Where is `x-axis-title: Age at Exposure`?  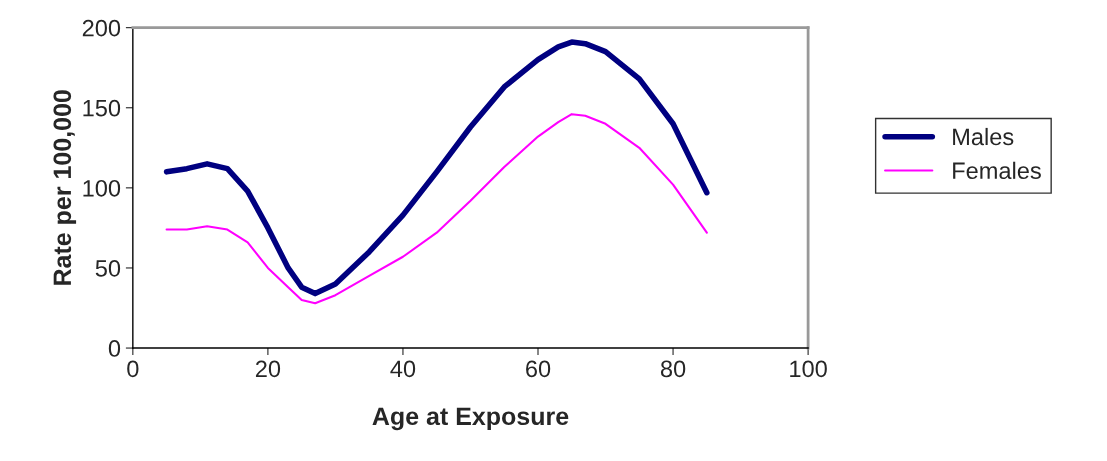
x-axis-title: Age at Exposure is located at coordinates (470, 419).